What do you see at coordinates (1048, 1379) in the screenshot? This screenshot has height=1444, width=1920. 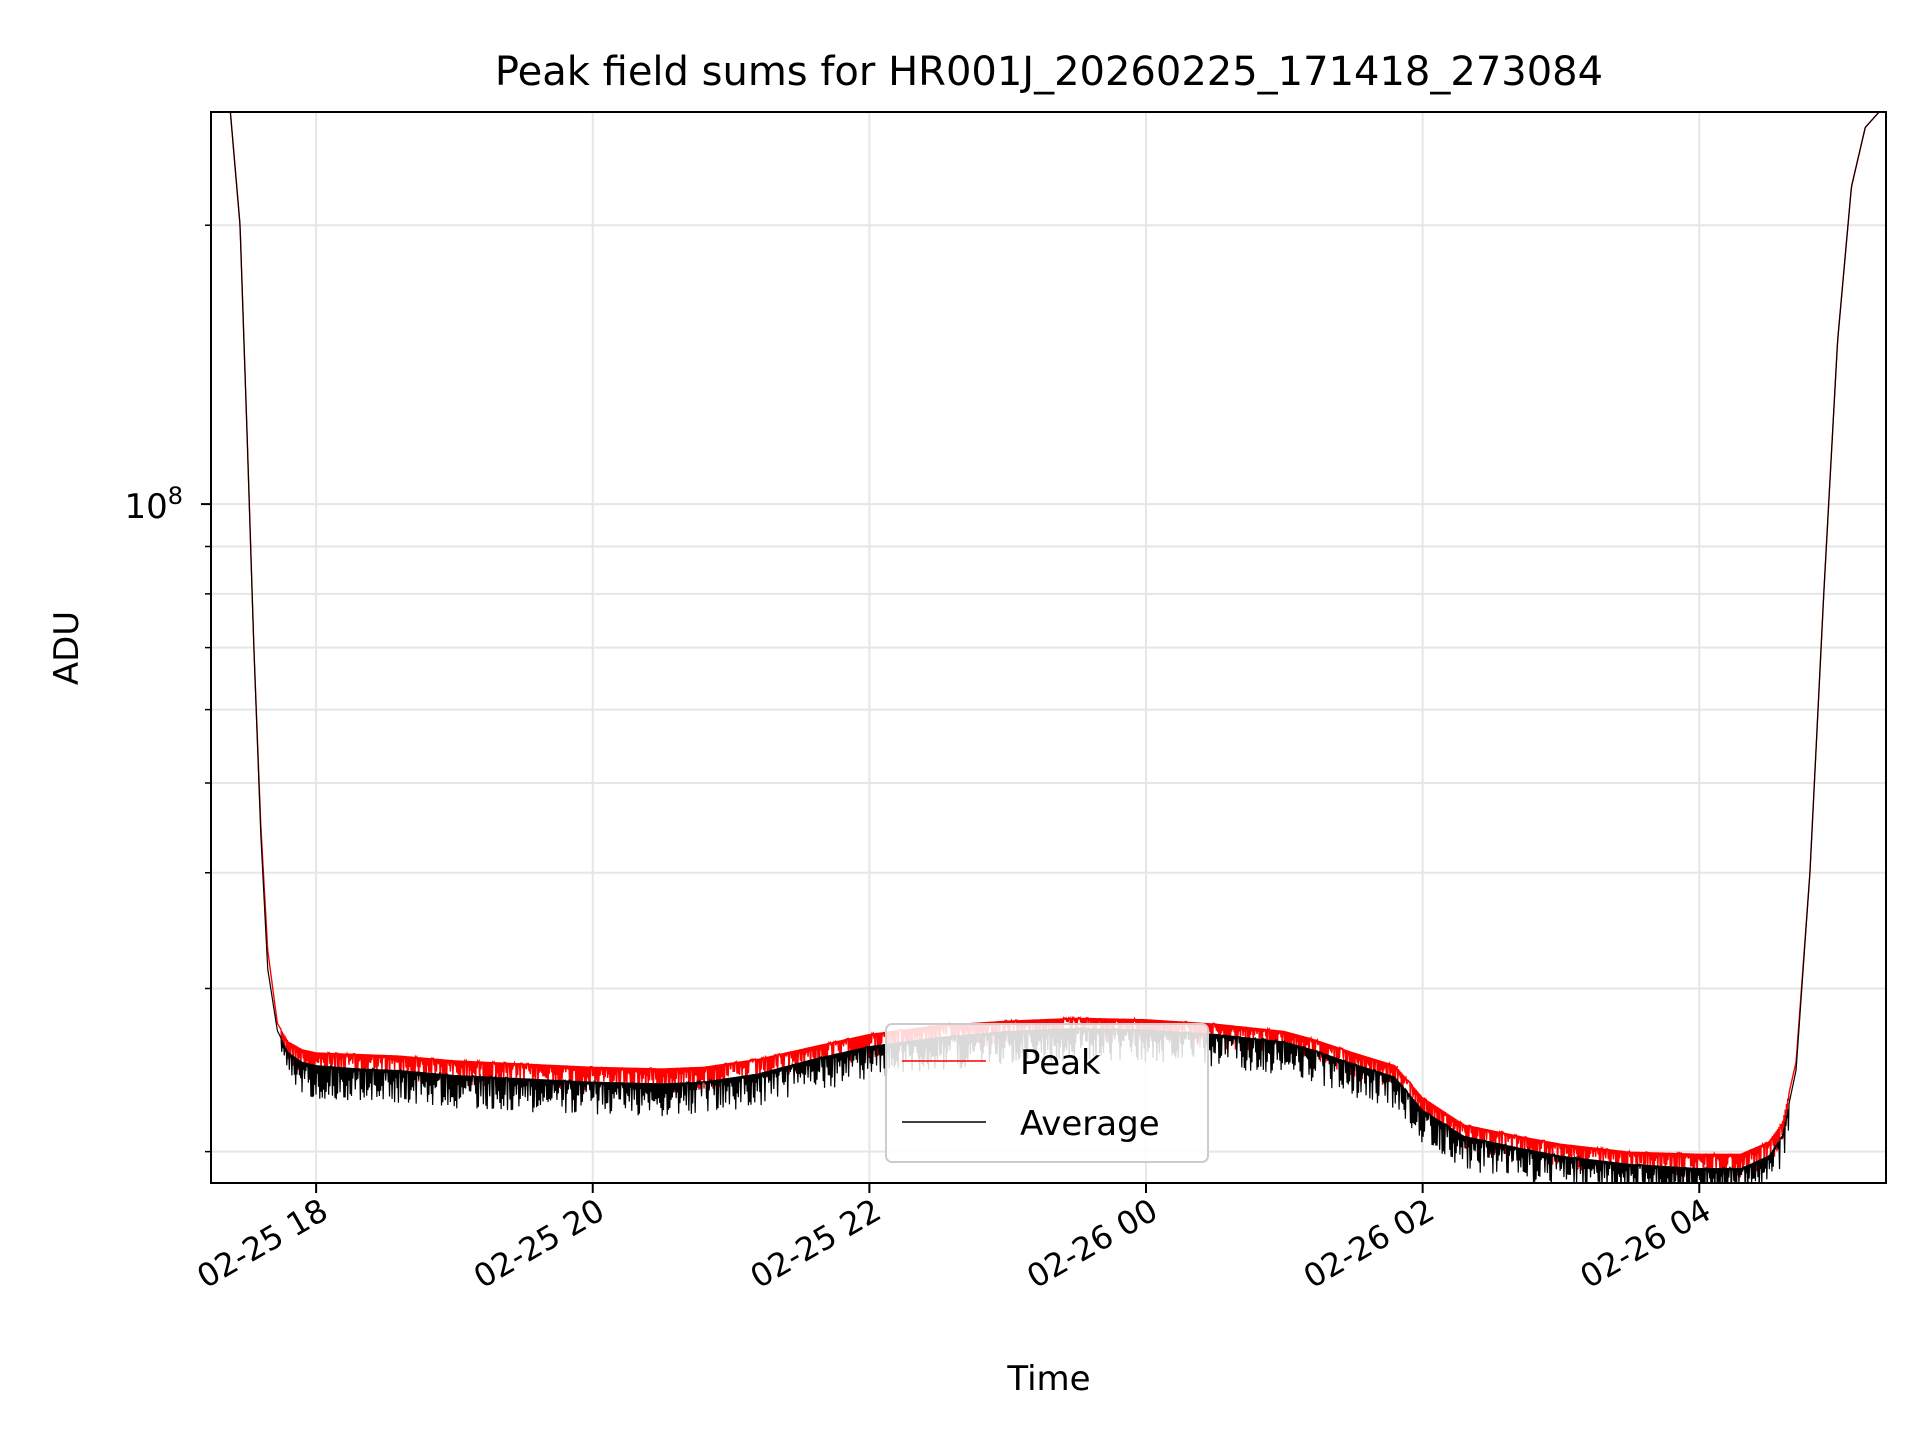 I see `x-axis-label: Time` at bounding box center [1048, 1379].